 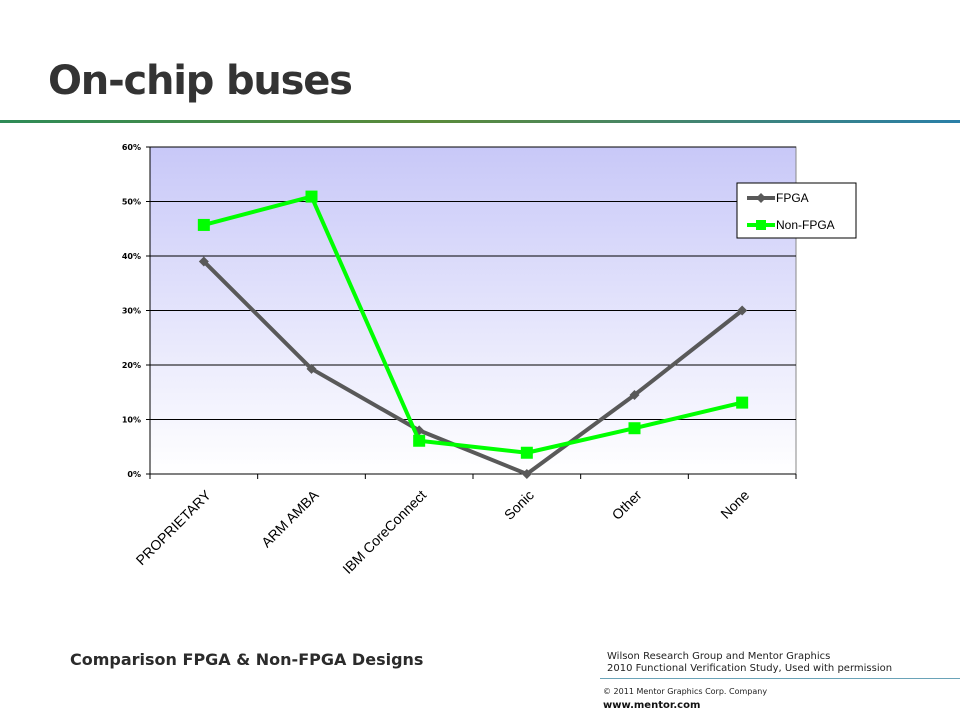 What do you see at coordinates (131, 311) in the screenshot?
I see `y-tick-label: 30%` at bounding box center [131, 311].